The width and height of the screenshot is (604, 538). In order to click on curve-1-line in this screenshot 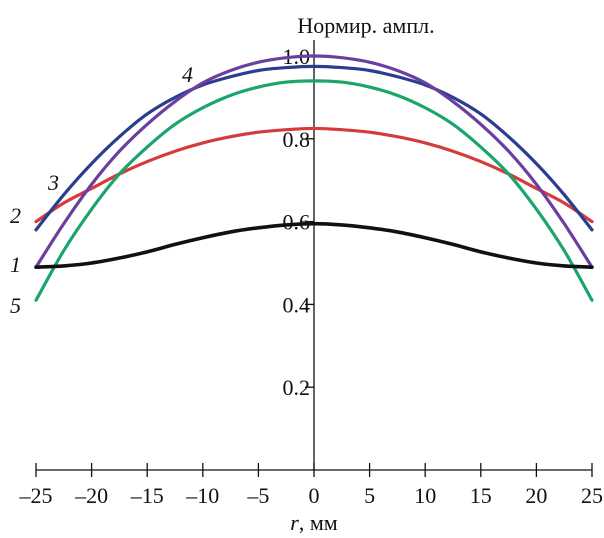, I will do `click(314, 245)`.